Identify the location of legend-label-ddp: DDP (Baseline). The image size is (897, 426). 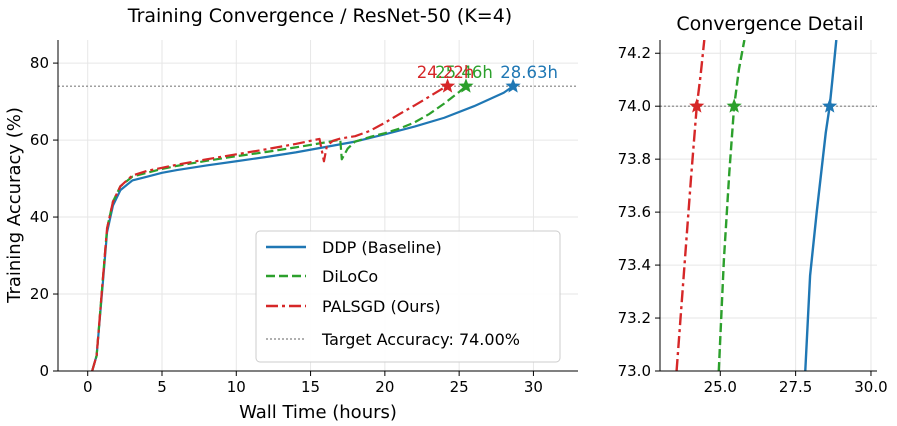
(382, 247).